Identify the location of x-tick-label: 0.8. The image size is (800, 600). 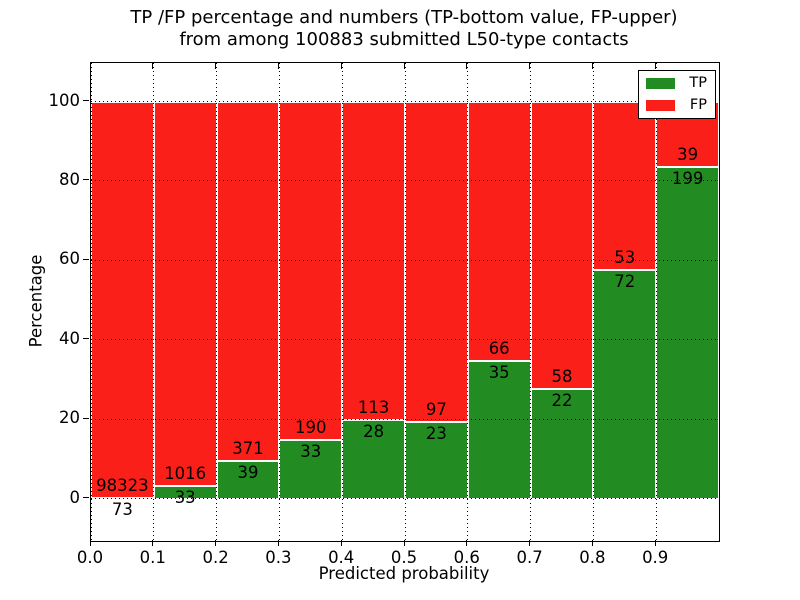
(592, 557).